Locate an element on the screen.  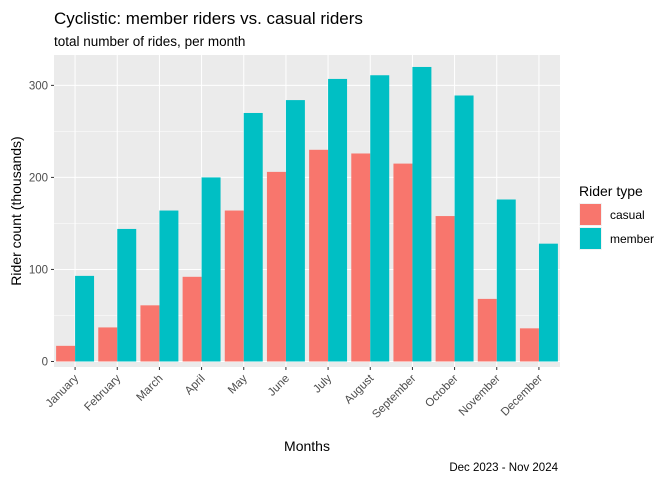
y-tick-label: 300 is located at coordinates (38, 86).